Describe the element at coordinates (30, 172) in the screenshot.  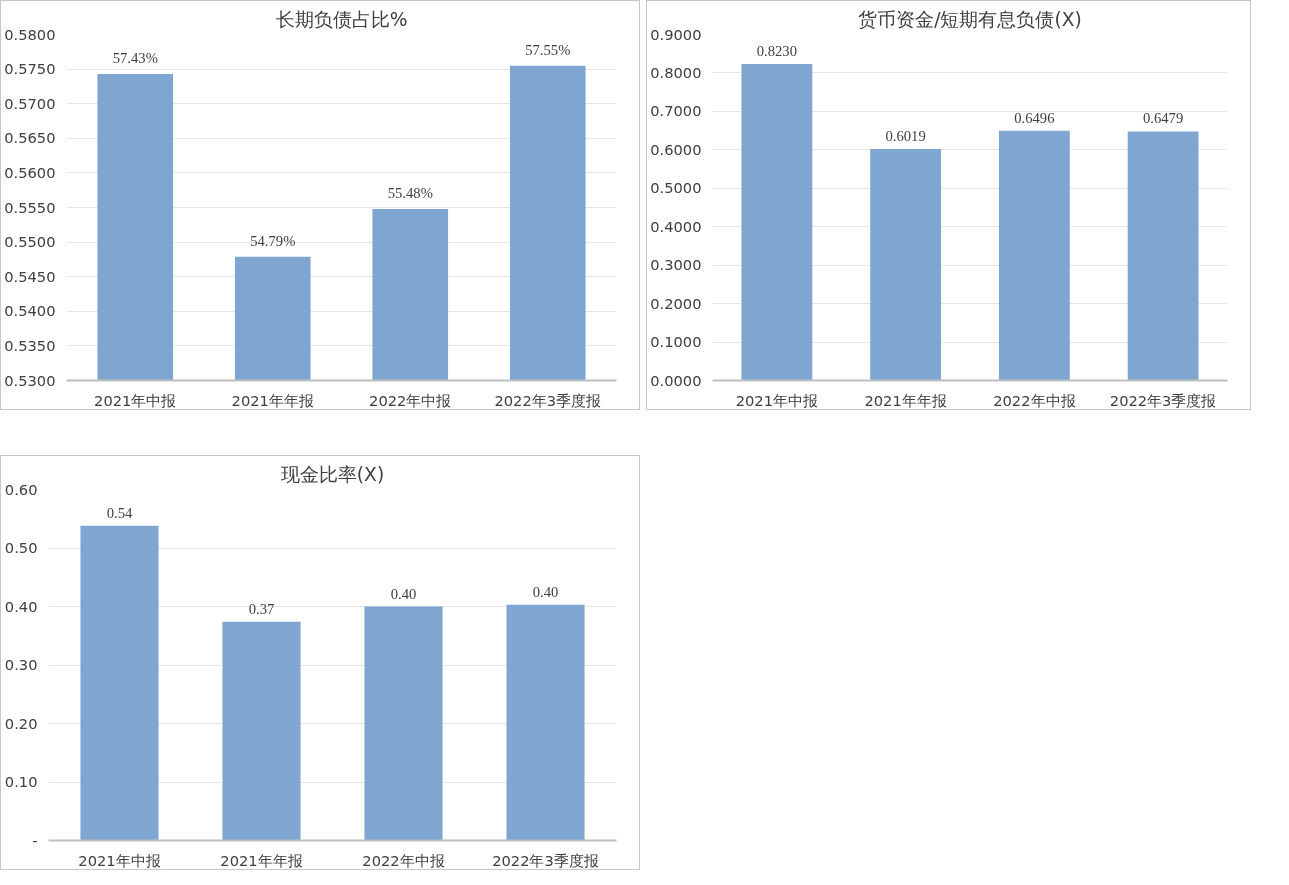
I see `y-tick-label: 0.5600` at that location.